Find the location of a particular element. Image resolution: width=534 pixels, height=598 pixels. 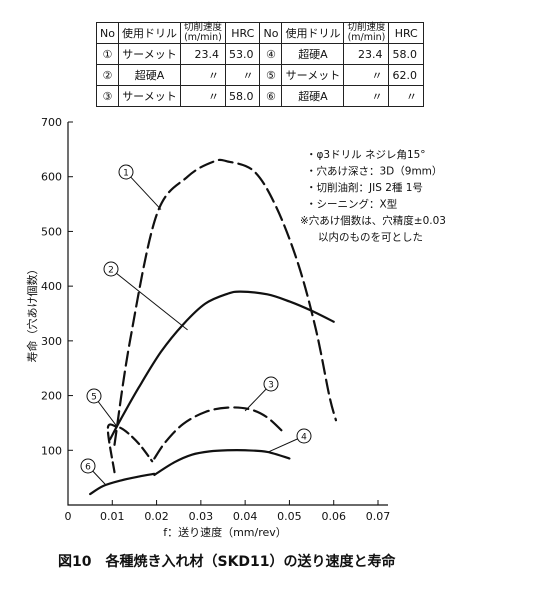

x-axis-label: f：送り速度（mm/rev） is located at coordinates (225, 532).